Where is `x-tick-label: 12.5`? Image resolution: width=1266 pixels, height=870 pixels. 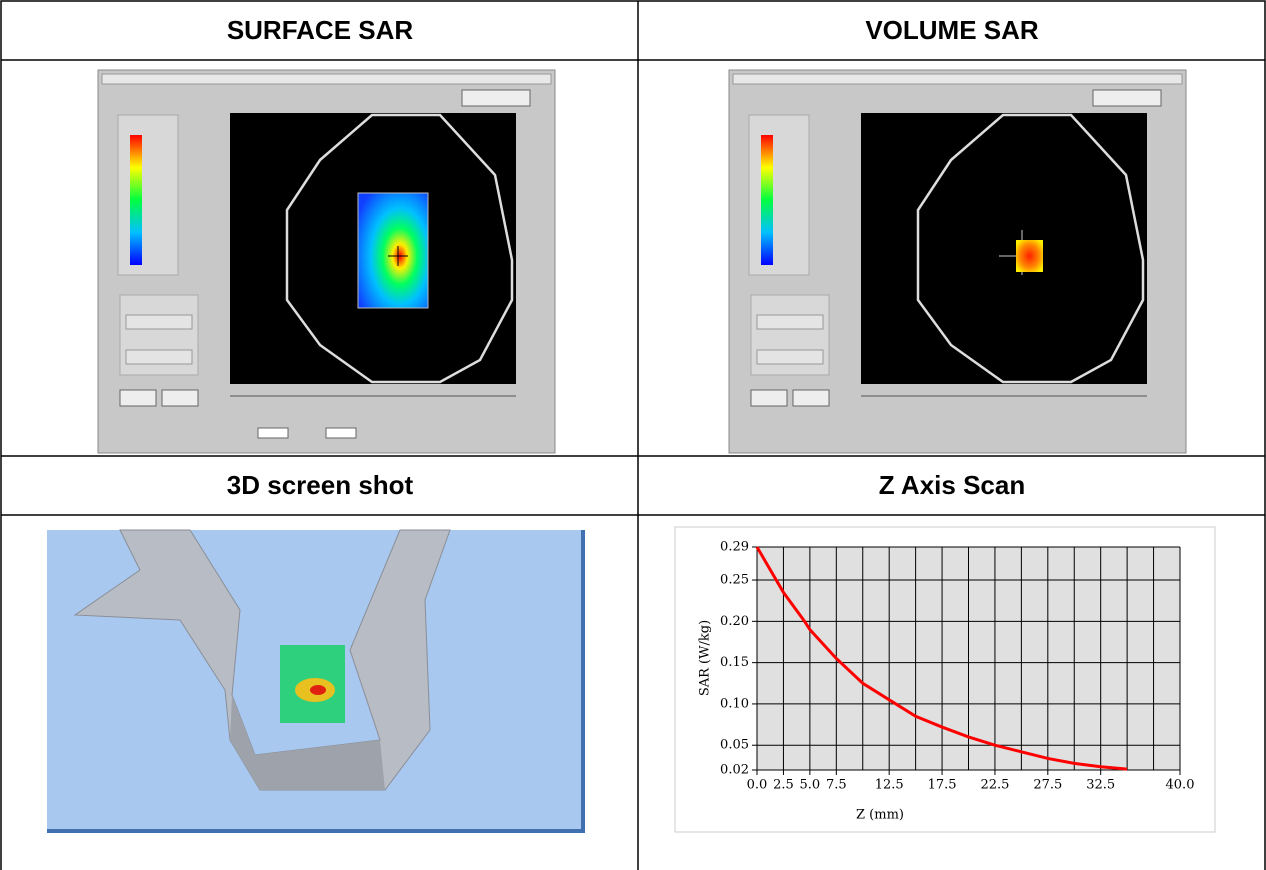
x-tick-label: 12.5 is located at coordinates (889, 785).